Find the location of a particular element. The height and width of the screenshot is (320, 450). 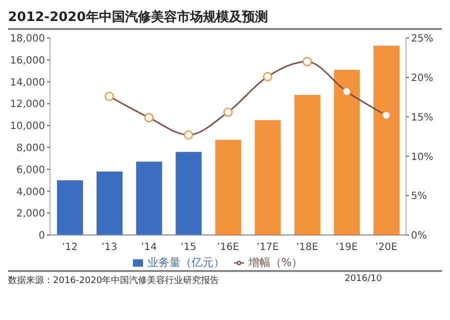

y2-tick-label: 0% is located at coordinates (419, 236).